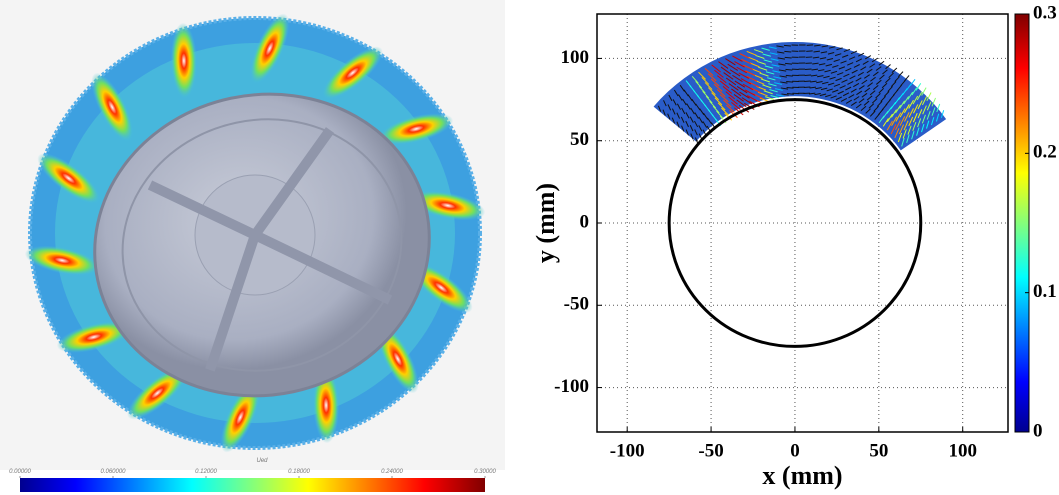 The height and width of the screenshot is (495, 1059). I want to click on x-tick-label: -50, so click(710, 450).